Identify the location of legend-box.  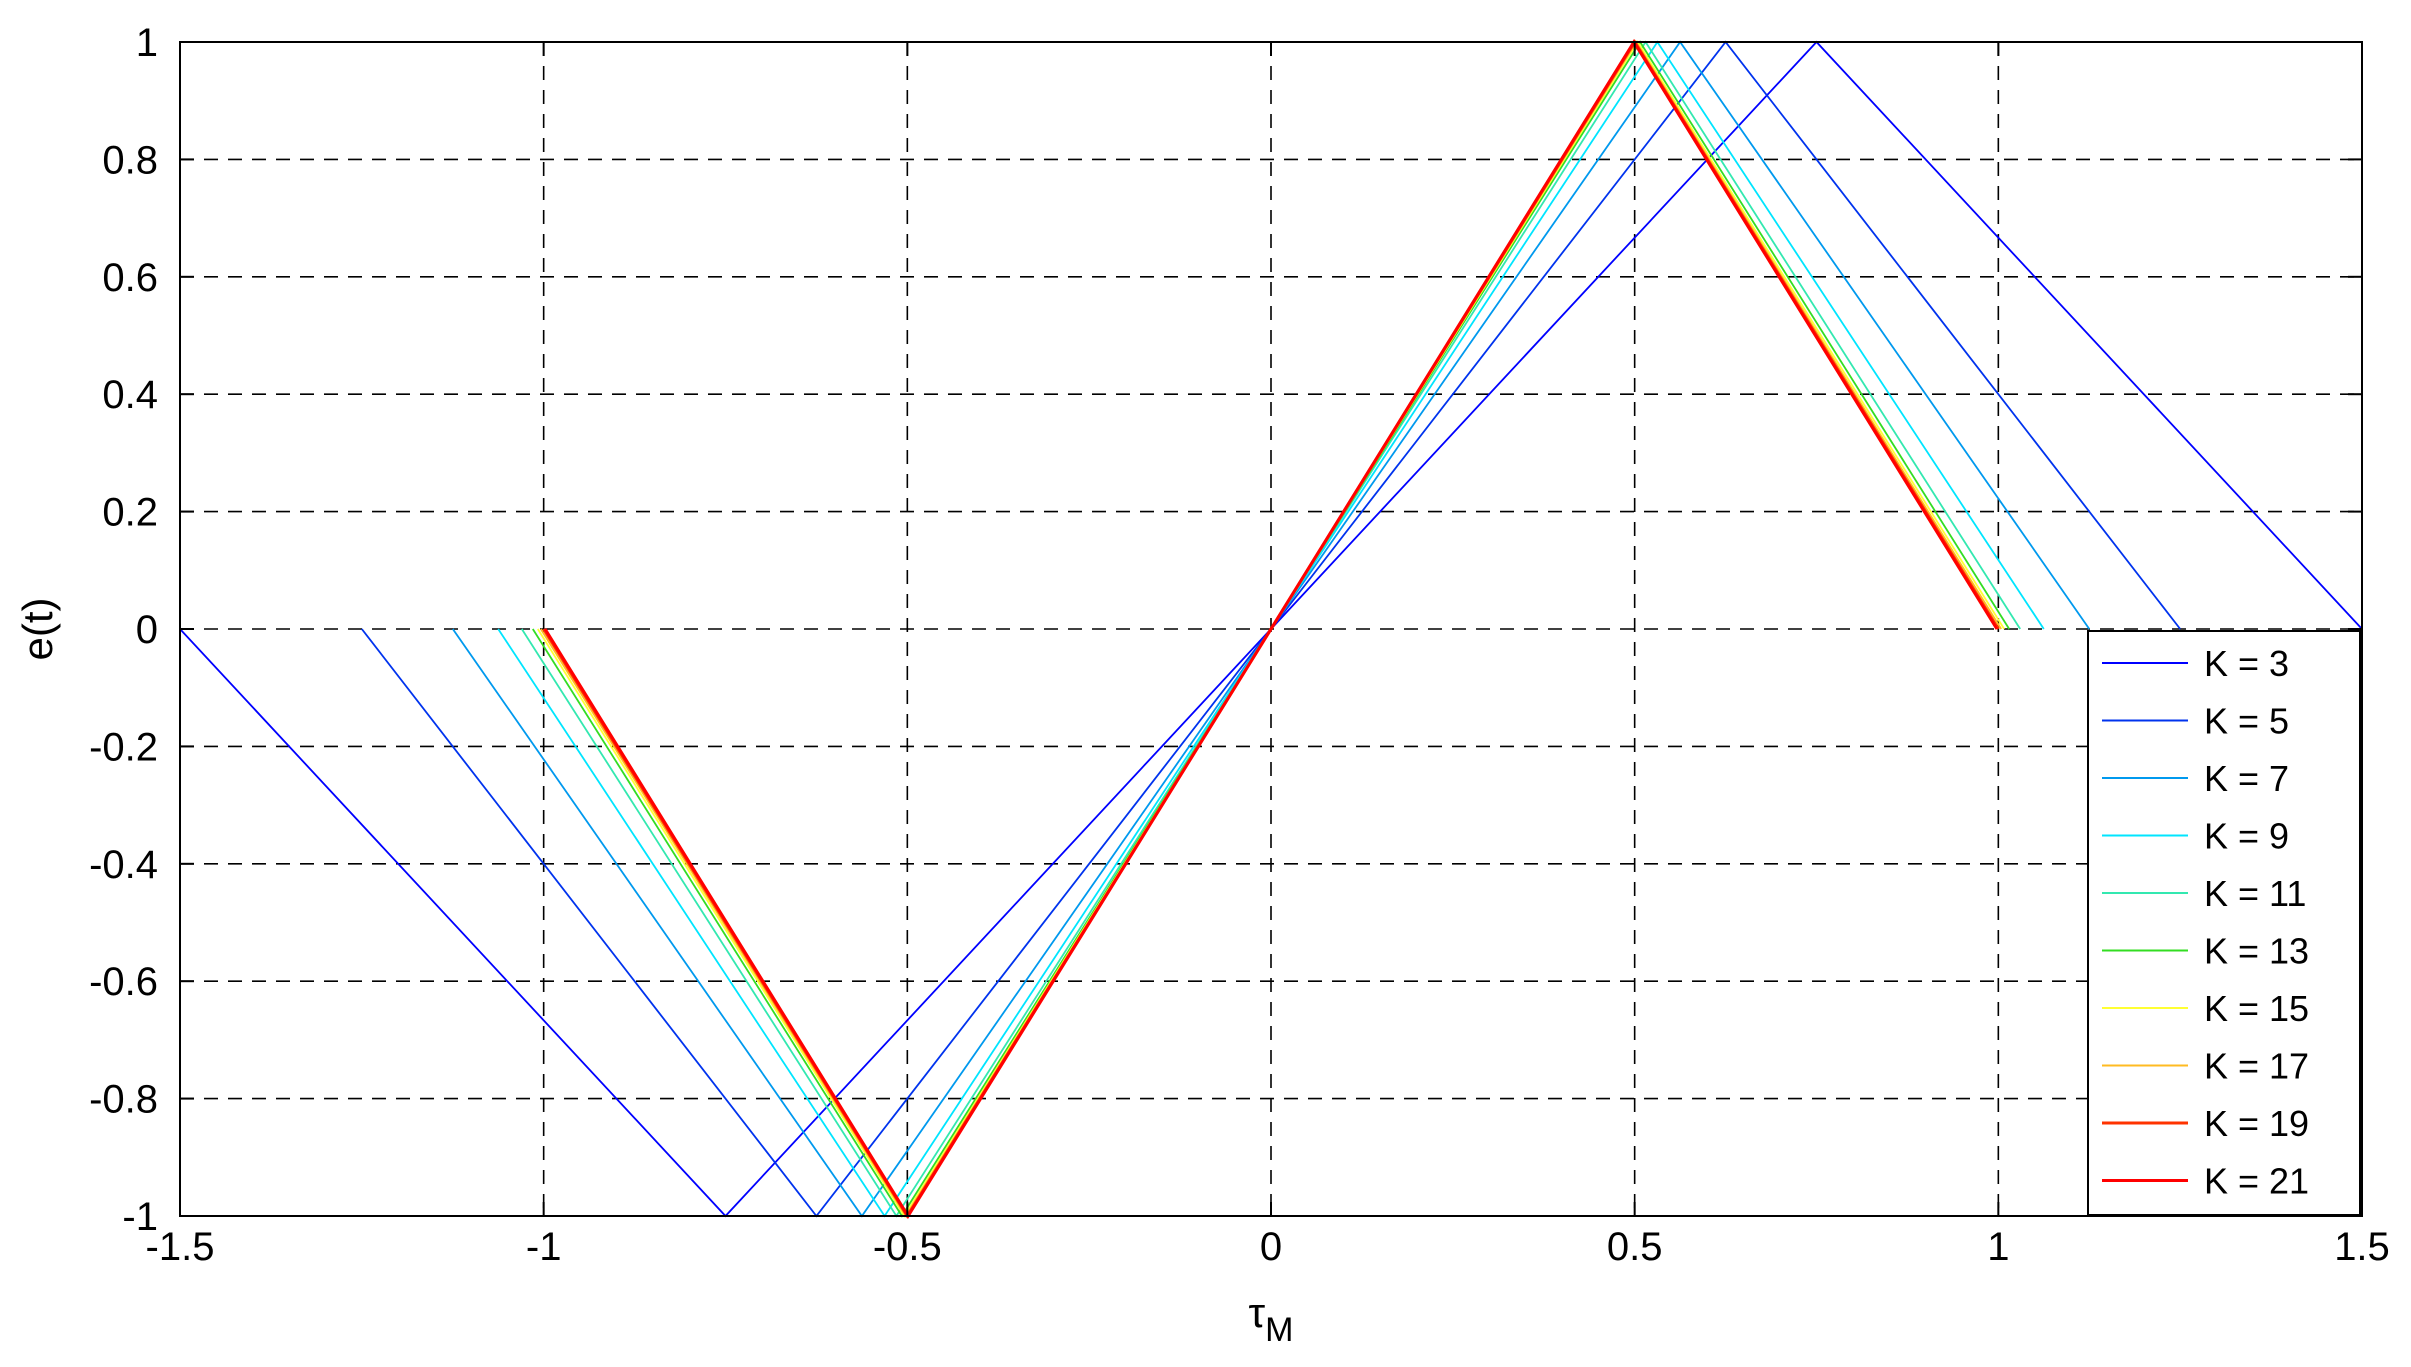
(2224, 923).